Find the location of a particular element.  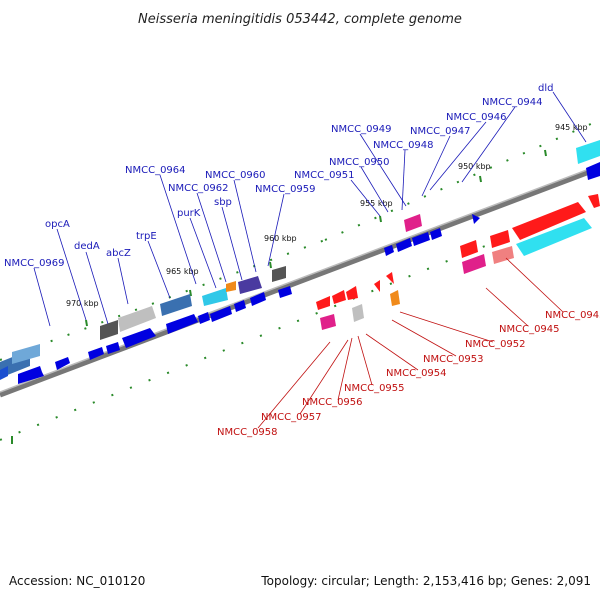

gene-label-abcz: abcZ is located at coordinates (118, 253).